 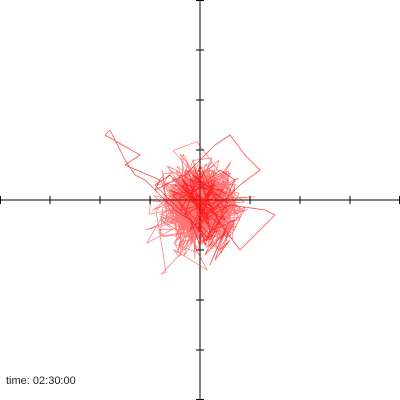 I want to click on time-value: 02:30:00, so click(x=54, y=381).